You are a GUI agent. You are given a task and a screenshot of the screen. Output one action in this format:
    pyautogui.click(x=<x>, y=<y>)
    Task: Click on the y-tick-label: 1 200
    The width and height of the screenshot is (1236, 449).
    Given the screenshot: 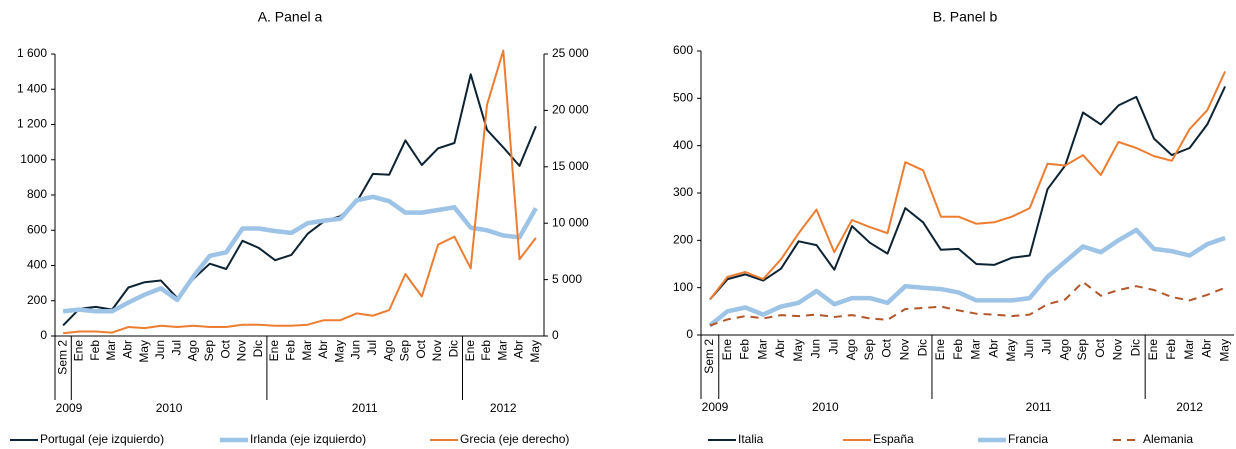 What is the action you would take?
    pyautogui.click(x=32, y=124)
    